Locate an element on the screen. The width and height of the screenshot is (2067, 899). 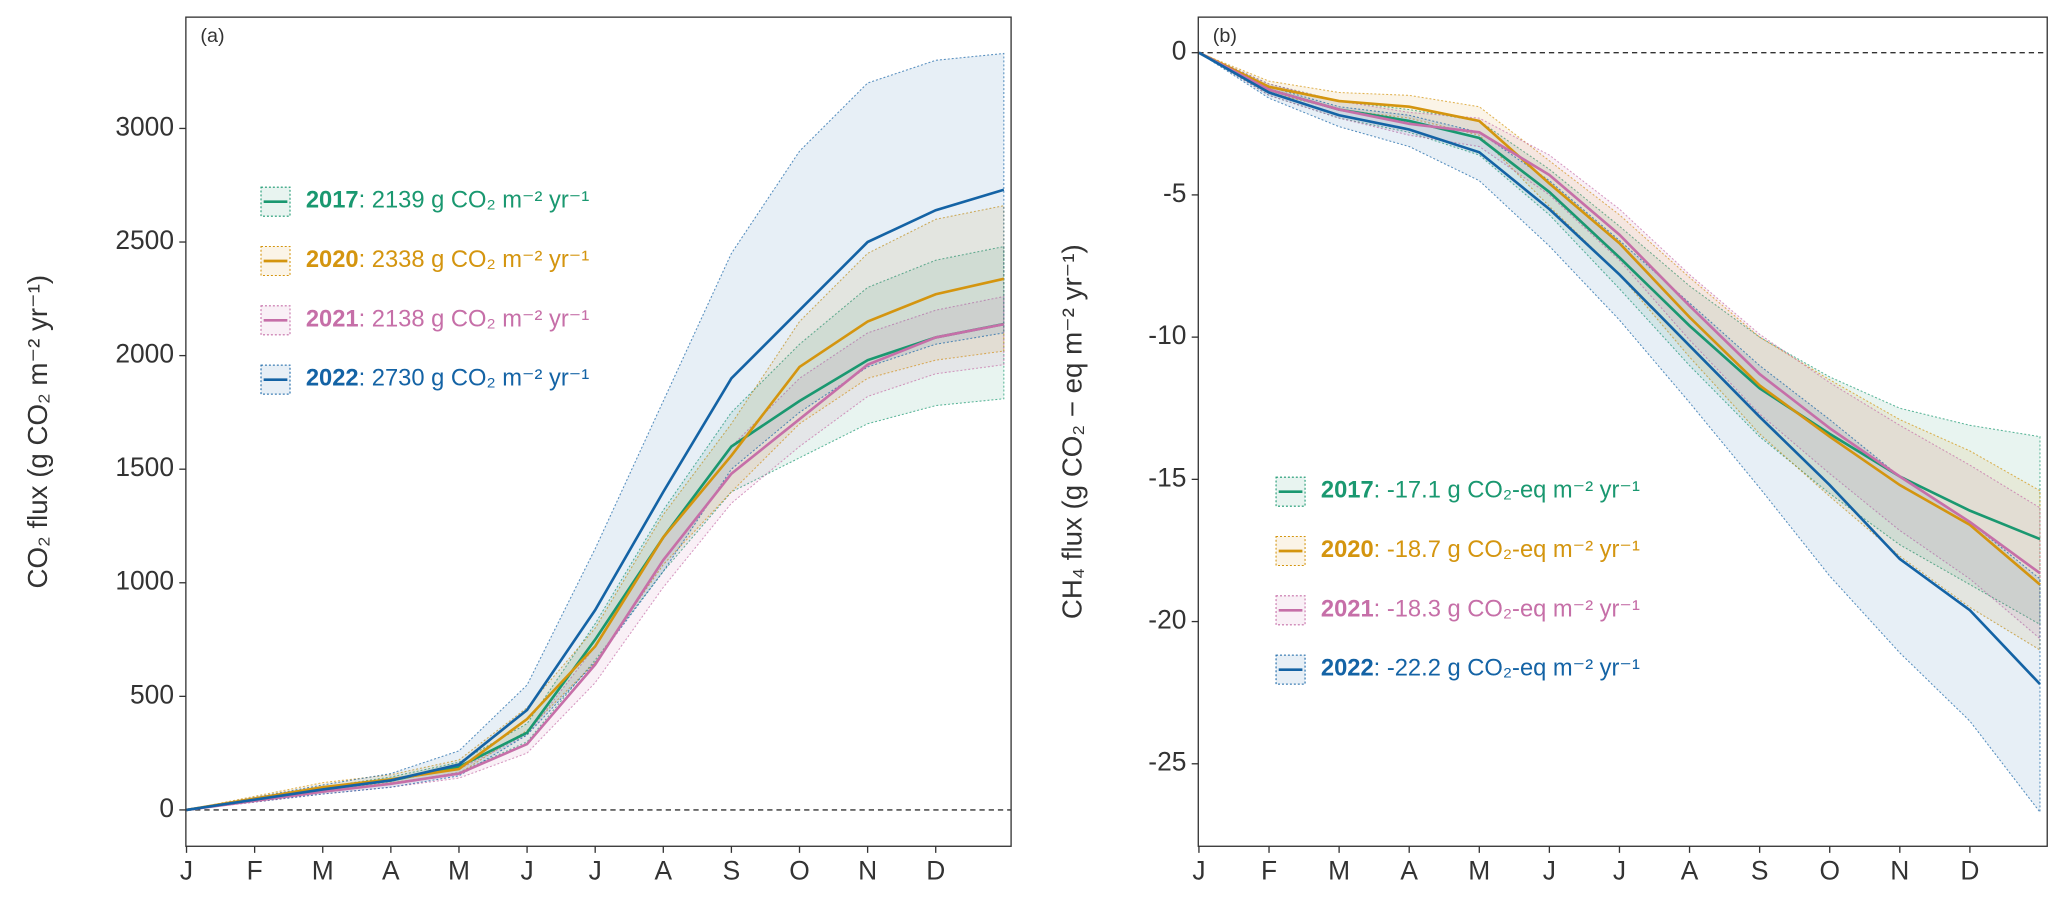
y-tick-label: 500 is located at coordinates (152, 694).